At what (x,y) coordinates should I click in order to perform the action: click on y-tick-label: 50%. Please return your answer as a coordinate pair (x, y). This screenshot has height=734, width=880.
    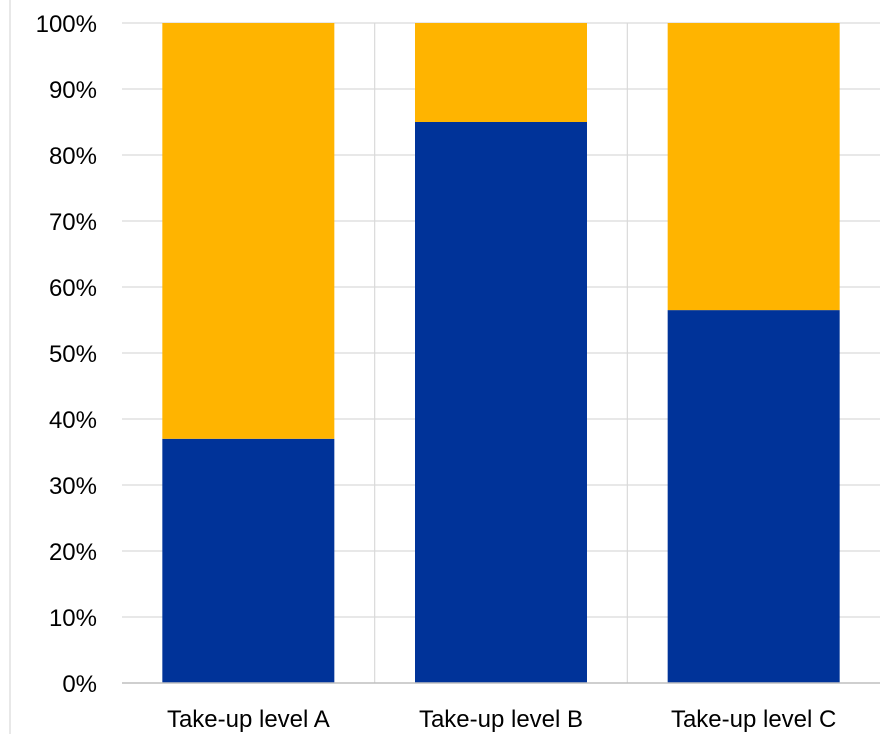
    Looking at the image, I should click on (73, 354).